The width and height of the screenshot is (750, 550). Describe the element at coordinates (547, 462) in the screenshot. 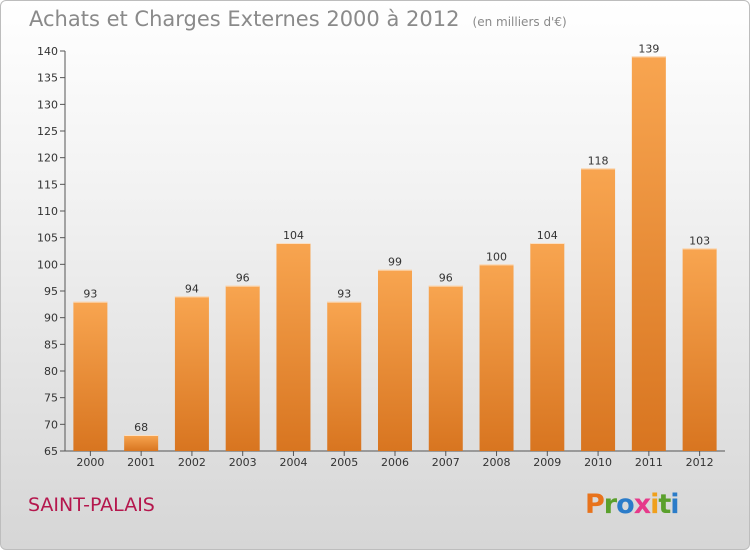

I see `x-tick-label: 2009` at that location.